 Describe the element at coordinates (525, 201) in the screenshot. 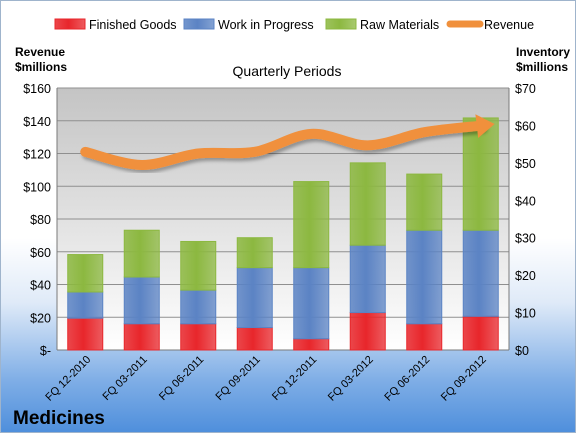

I see `y-right-tick-label: $40` at that location.